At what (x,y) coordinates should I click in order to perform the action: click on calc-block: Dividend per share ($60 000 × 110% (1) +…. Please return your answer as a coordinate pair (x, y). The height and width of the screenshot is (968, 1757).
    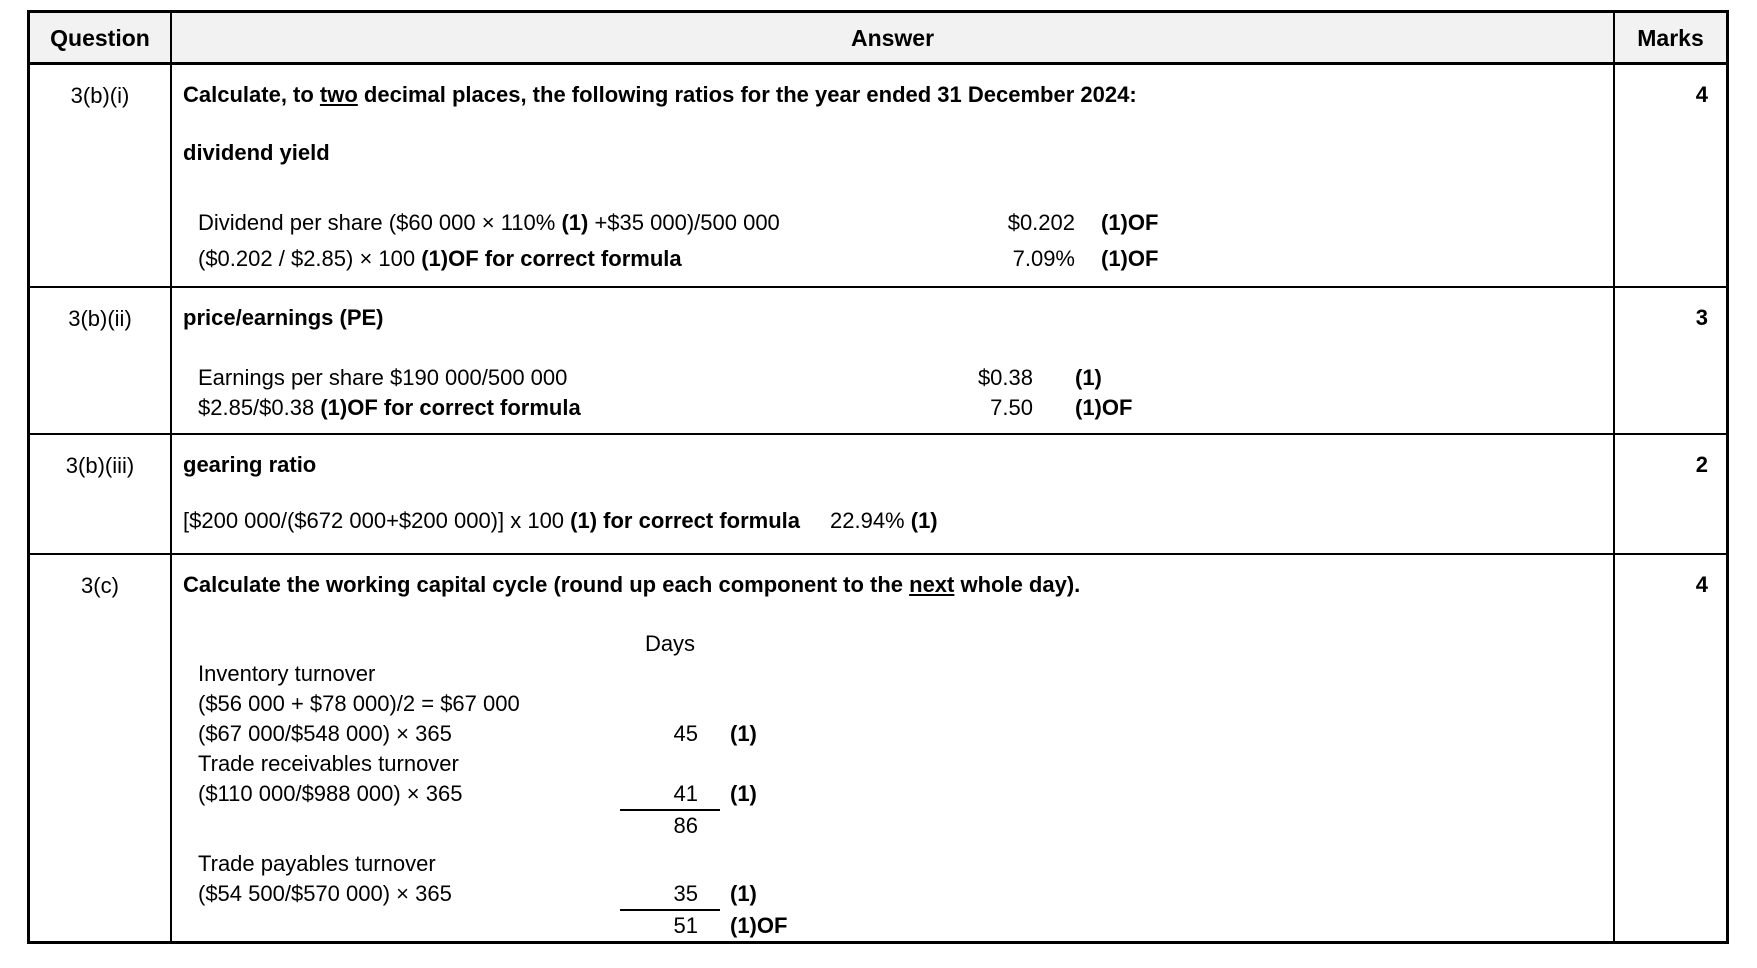
    Looking at the image, I should click on (905, 241).